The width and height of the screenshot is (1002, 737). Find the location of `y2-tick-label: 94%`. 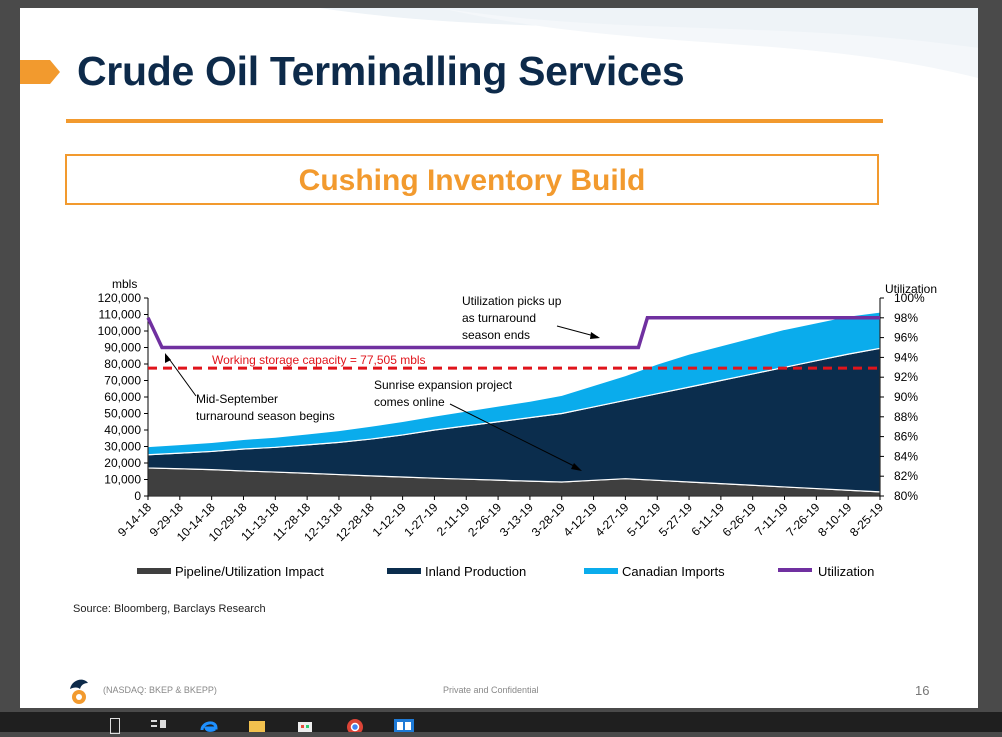

y2-tick-label: 94% is located at coordinates (906, 357).